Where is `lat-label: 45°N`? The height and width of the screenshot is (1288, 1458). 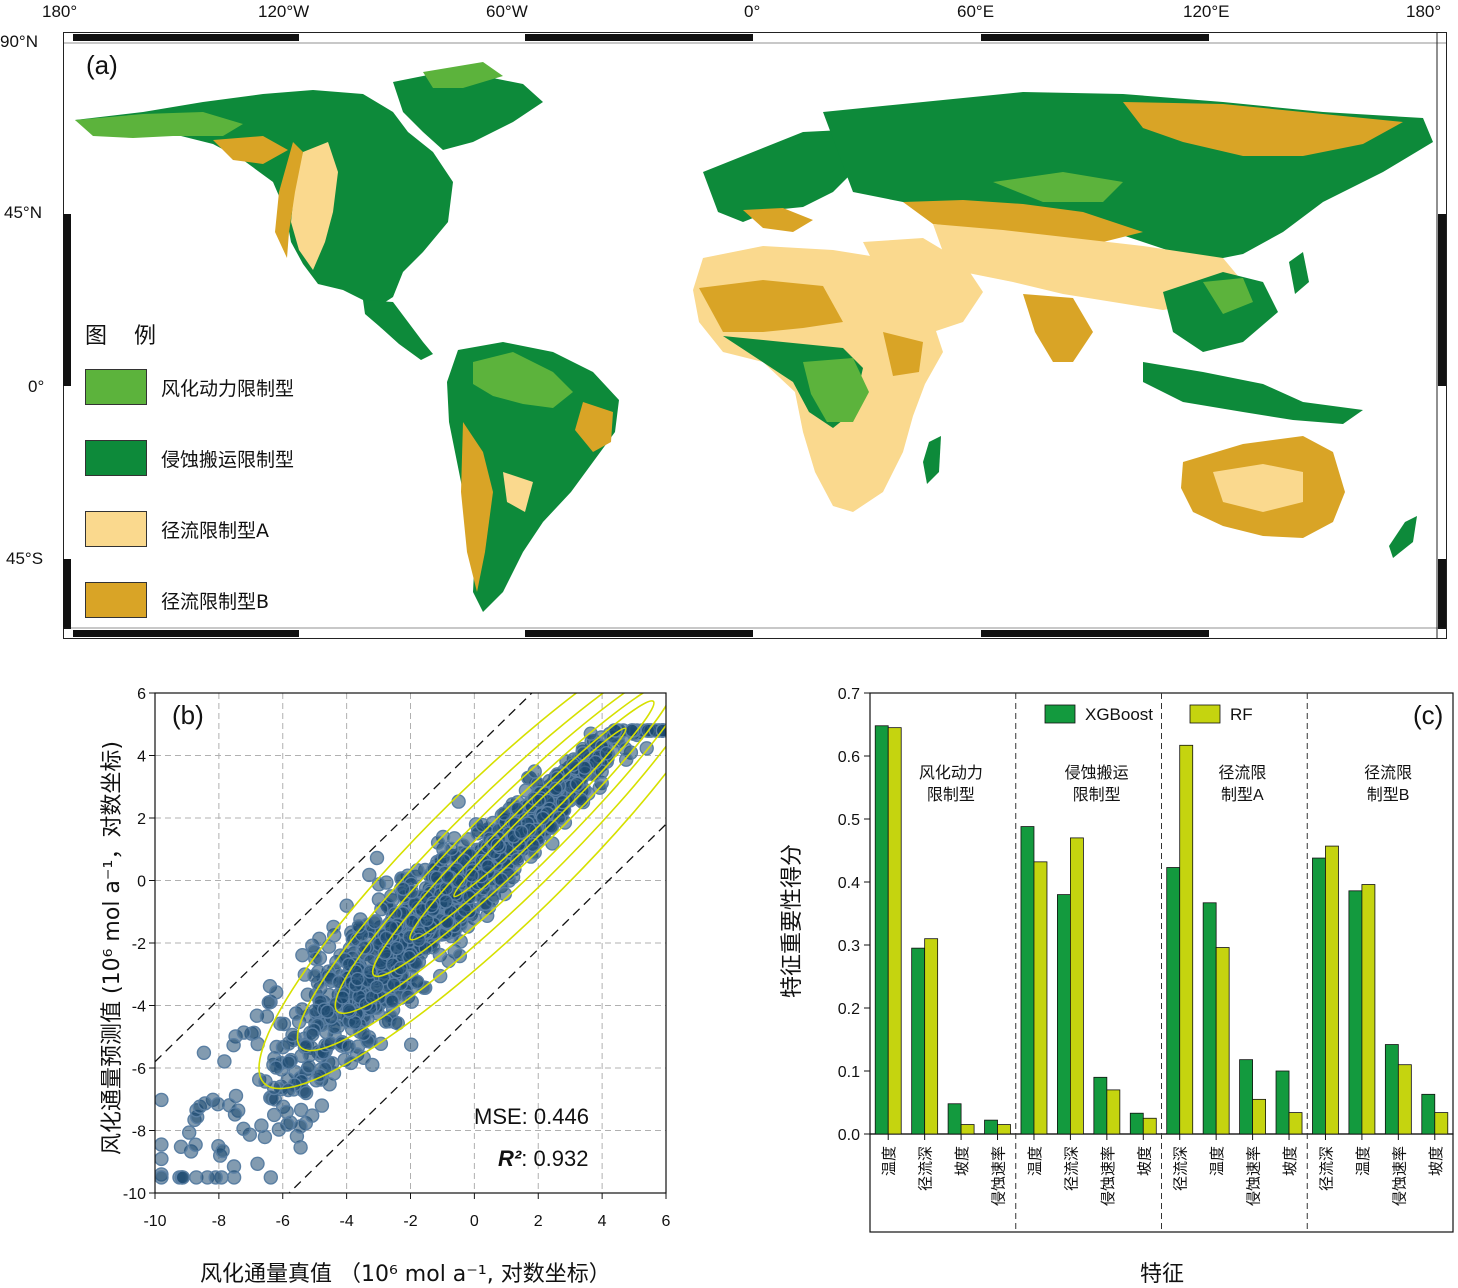
lat-label: 45°N is located at coordinates (23, 212).